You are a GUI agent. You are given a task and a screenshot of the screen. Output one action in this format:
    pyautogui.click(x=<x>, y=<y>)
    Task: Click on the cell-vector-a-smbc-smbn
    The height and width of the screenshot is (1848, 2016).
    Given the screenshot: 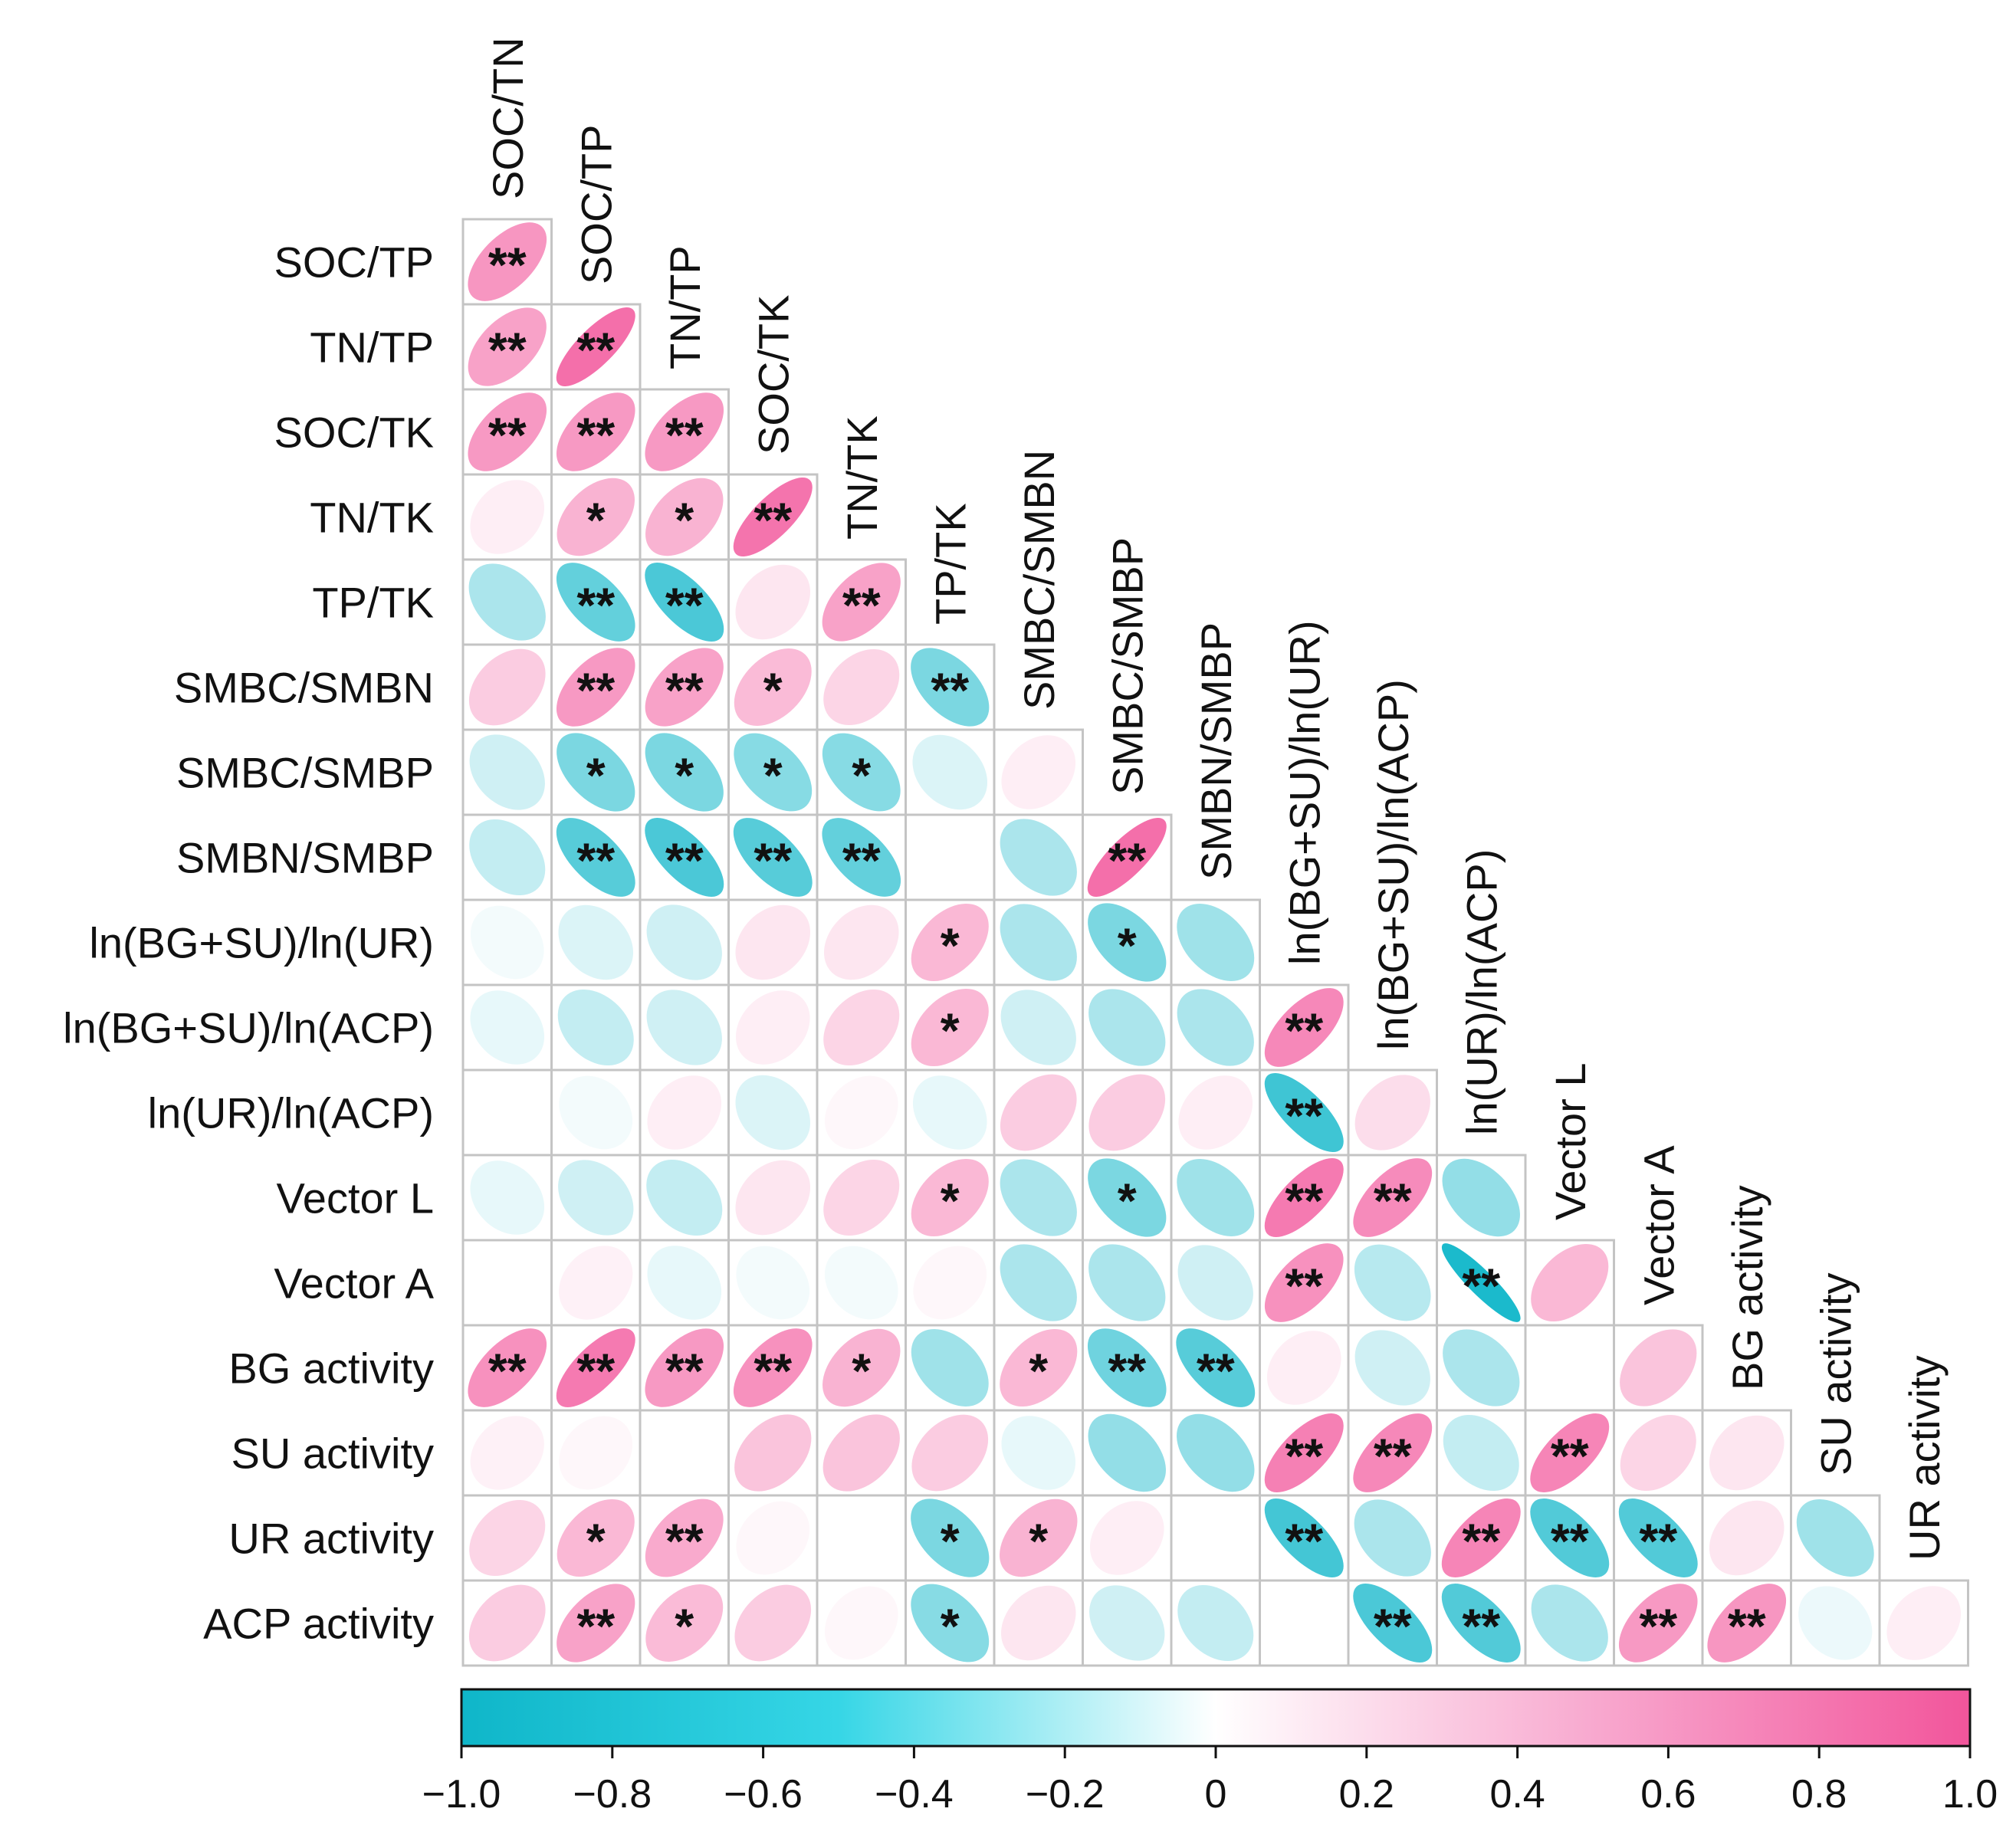 What is the action you would take?
    pyautogui.click(x=1039, y=1283)
    